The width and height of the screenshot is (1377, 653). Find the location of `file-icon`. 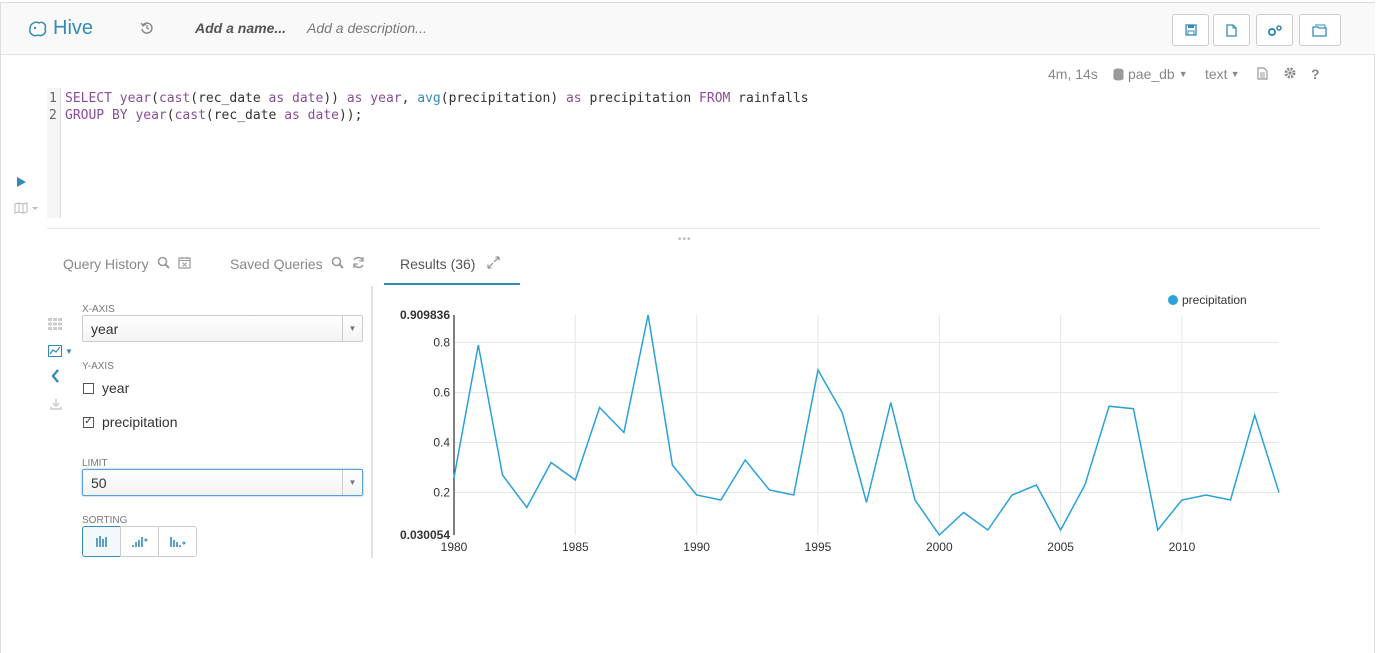

file-icon is located at coordinates (1231, 30).